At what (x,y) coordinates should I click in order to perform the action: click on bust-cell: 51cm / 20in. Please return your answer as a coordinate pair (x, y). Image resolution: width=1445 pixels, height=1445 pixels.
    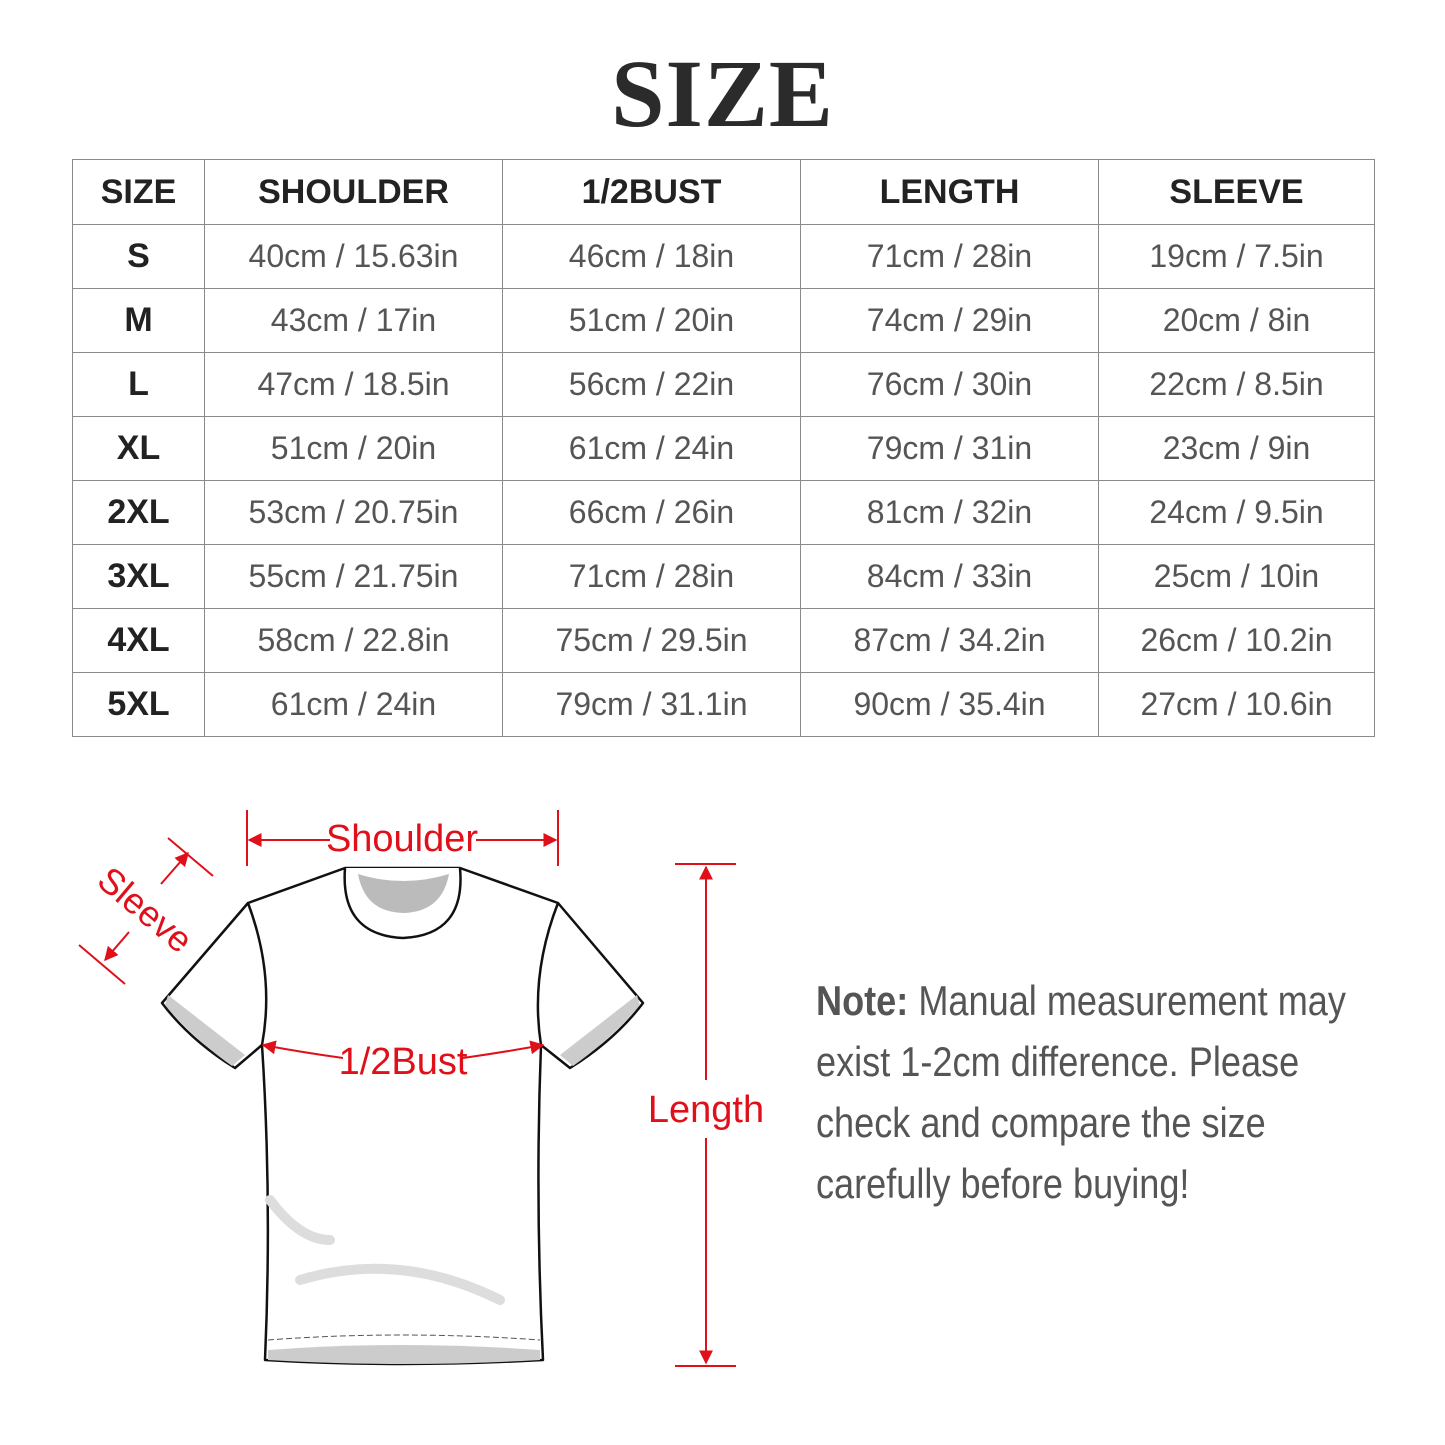
    Looking at the image, I should click on (651, 320).